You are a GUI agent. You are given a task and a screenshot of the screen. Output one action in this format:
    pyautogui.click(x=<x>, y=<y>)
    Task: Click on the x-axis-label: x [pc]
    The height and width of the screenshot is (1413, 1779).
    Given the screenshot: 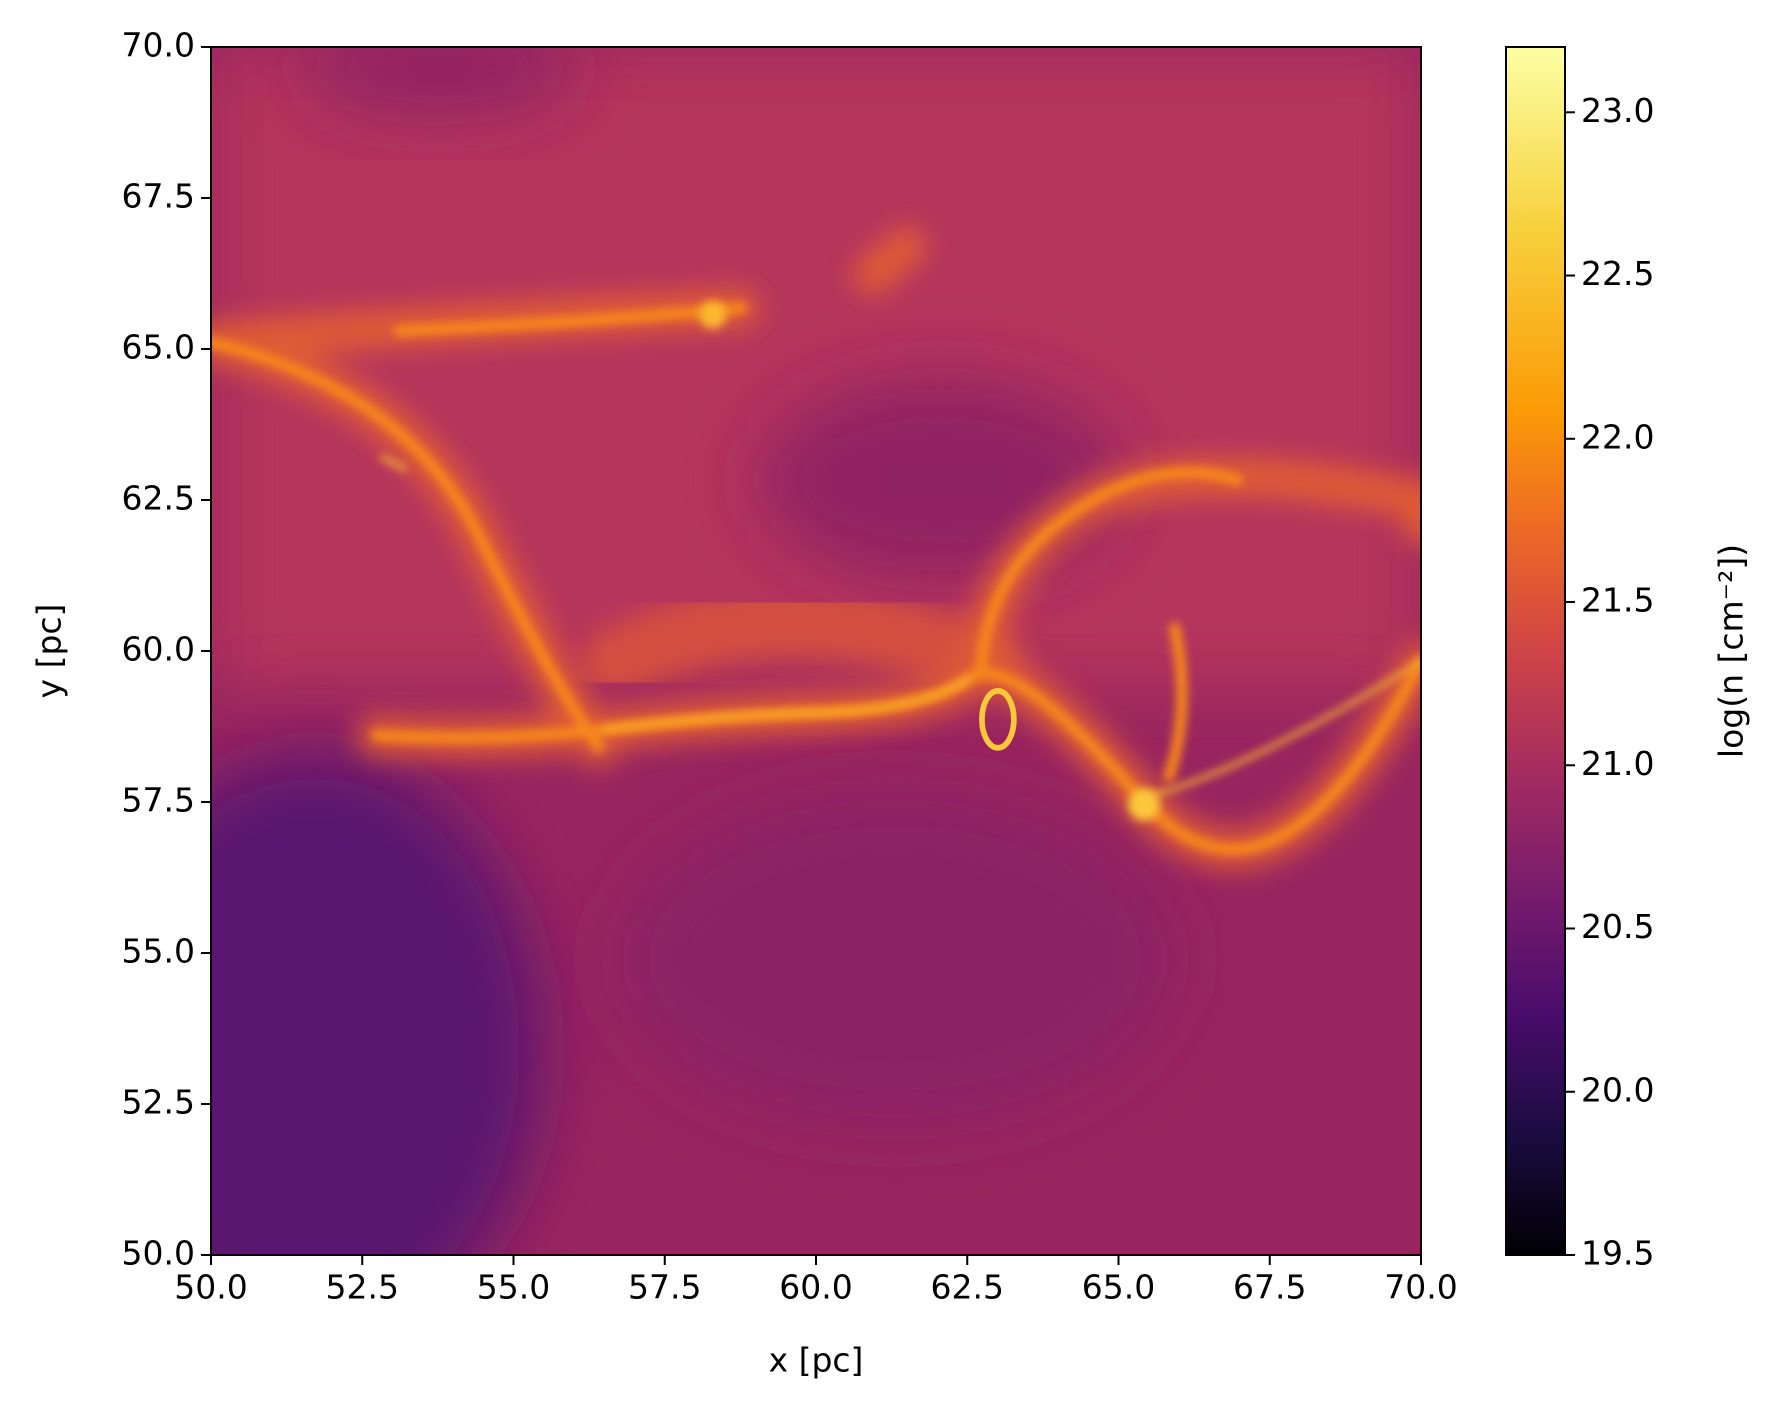 What is the action you would take?
    pyautogui.click(x=816, y=1360)
    